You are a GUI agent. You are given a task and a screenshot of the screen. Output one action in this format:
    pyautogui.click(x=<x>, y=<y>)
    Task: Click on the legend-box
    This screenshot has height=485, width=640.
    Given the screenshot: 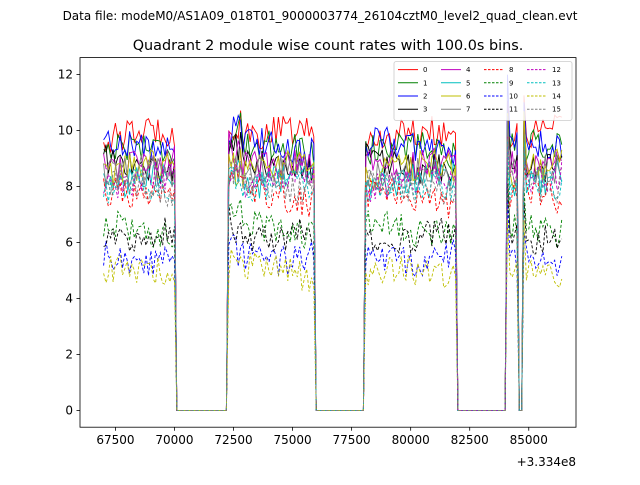 What is the action you would take?
    pyautogui.click(x=483, y=91)
    